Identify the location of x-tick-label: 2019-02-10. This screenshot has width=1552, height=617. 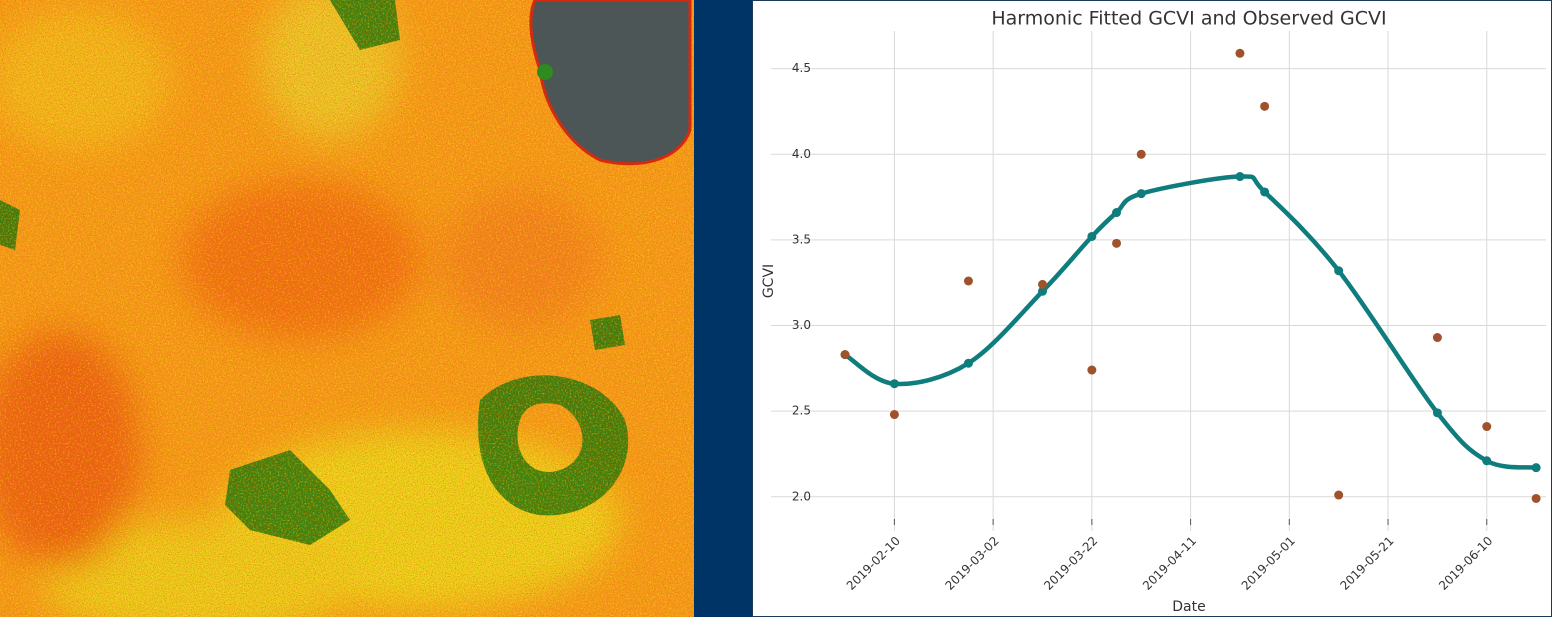
(873, 563).